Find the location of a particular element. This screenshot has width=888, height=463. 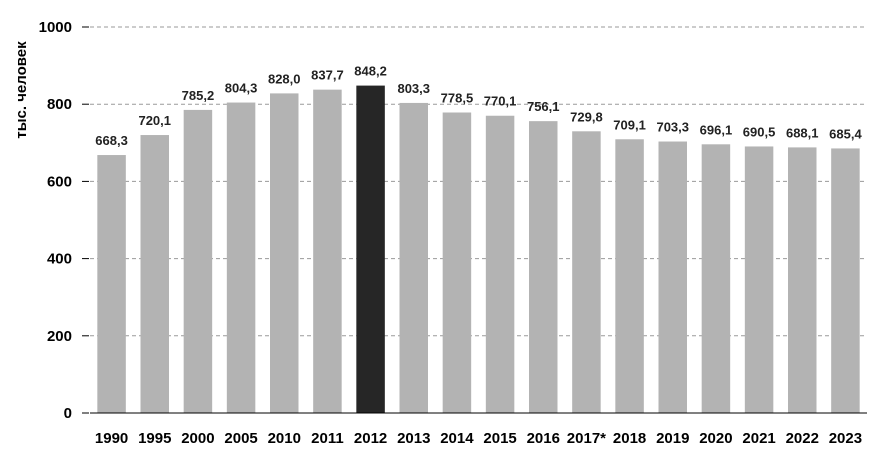

x-tick-label-2013: 2013 is located at coordinates (413, 438).